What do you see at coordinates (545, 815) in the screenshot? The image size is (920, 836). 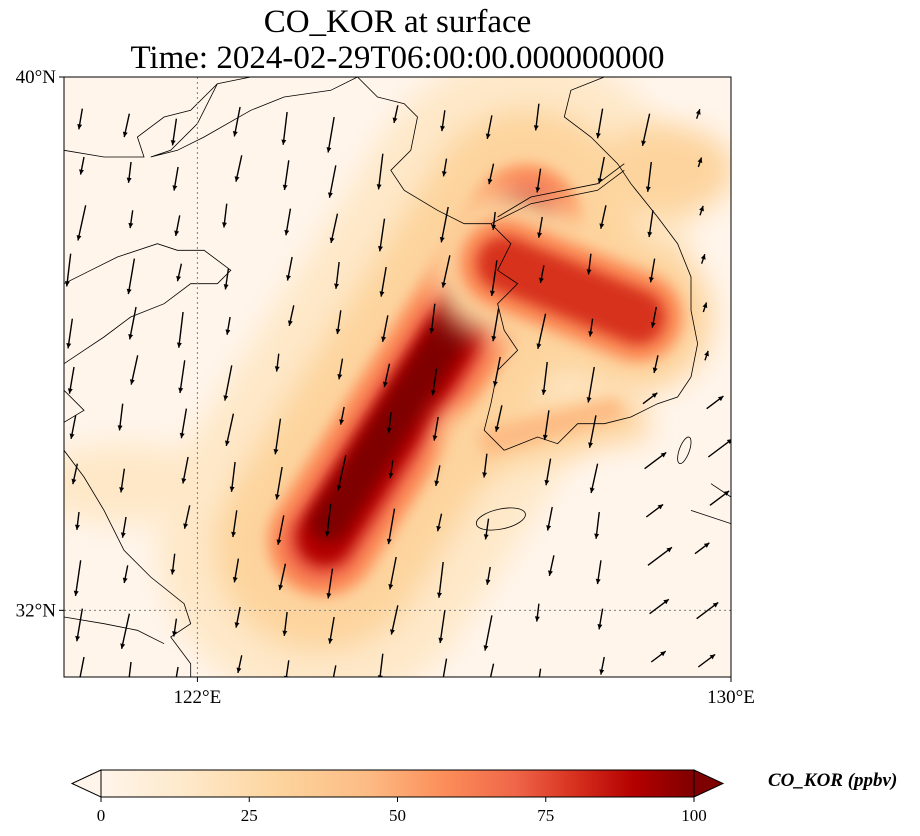 I see `colorbar-tick-label: 75` at bounding box center [545, 815].